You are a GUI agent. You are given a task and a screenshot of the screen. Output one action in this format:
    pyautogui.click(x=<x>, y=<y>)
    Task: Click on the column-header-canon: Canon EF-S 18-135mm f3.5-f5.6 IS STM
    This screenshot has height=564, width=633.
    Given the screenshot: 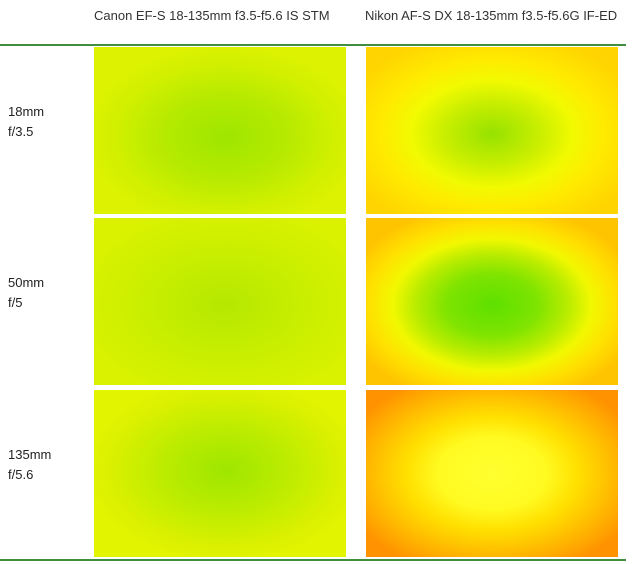 What is the action you would take?
    pyautogui.click(x=224, y=16)
    